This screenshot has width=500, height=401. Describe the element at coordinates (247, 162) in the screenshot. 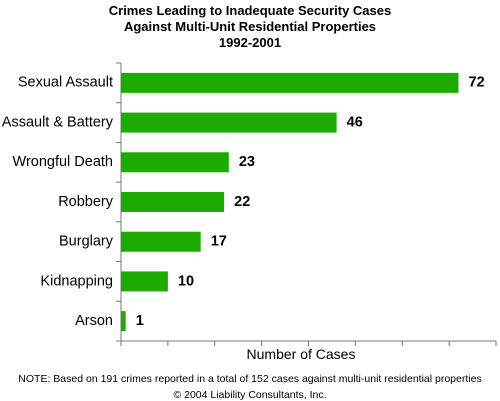

I see `data-label: 23` at that location.